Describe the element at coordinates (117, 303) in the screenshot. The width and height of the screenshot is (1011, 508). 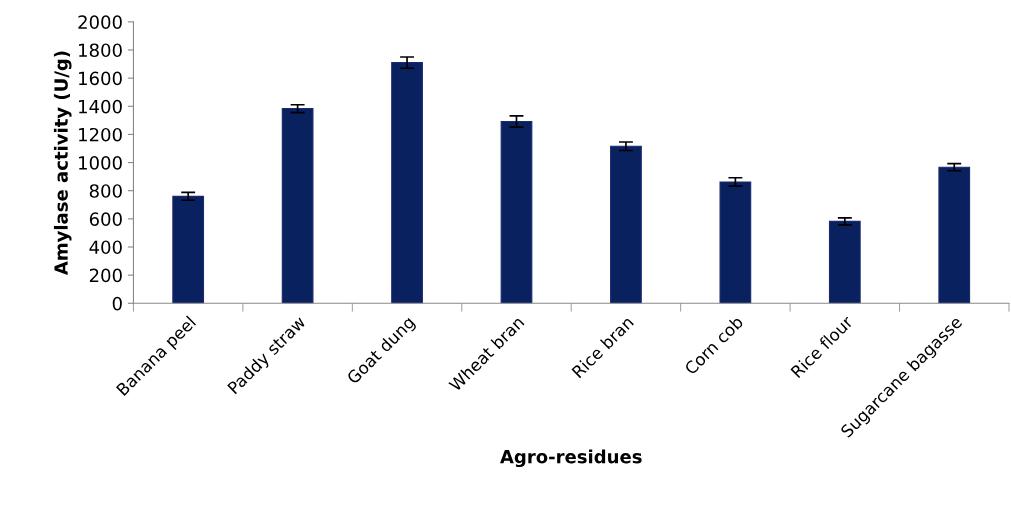
I see `y-tick-label: 0` at that location.